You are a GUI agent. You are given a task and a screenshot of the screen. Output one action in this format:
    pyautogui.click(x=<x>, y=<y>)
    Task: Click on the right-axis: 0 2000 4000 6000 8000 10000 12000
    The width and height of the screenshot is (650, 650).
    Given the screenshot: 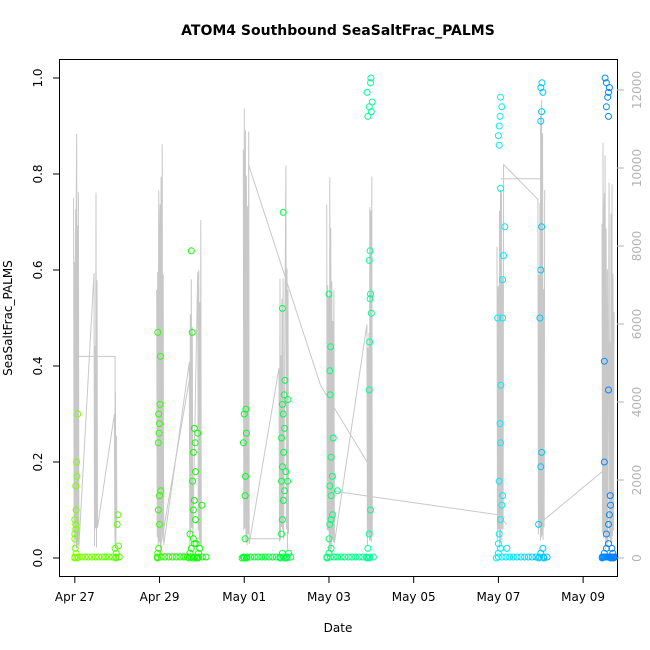 What is the action you would take?
    pyautogui.click(x=630, y=316)
    